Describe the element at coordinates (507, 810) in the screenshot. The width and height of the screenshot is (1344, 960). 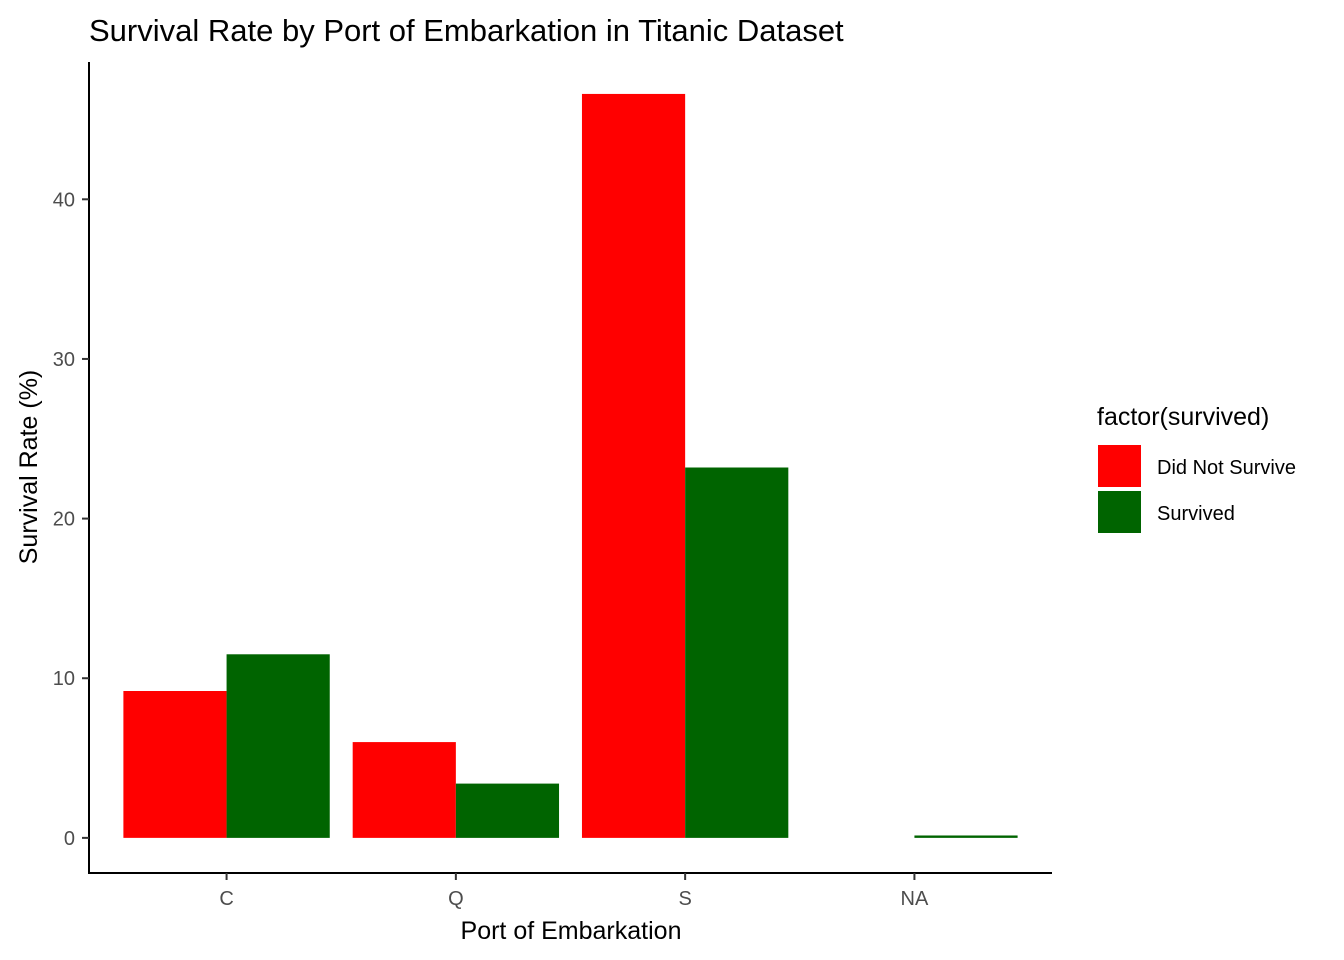
I see `bar-q-survived` at that location.